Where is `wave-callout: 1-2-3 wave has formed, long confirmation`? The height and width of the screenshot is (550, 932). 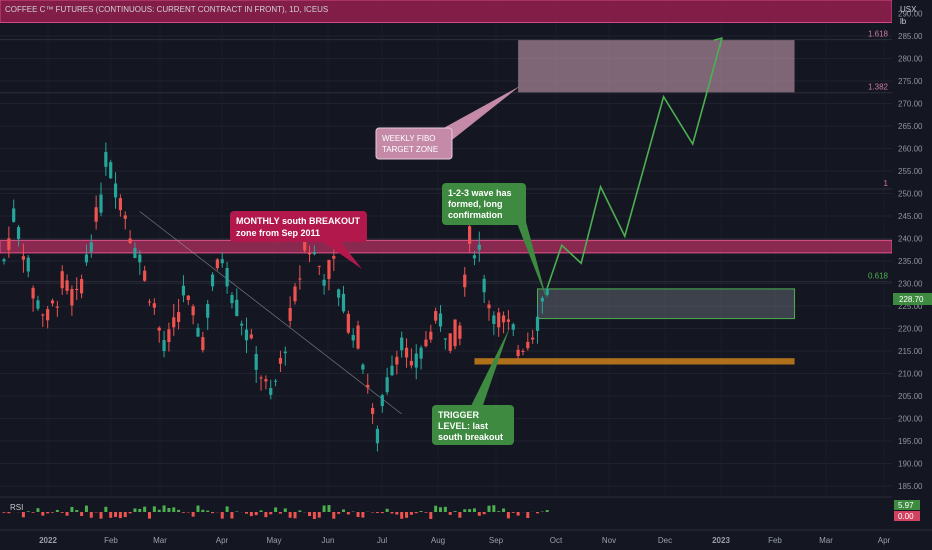 wave-callout: 1-2-3 wave has formed, long confirmation is located at coordinates (494, 241).